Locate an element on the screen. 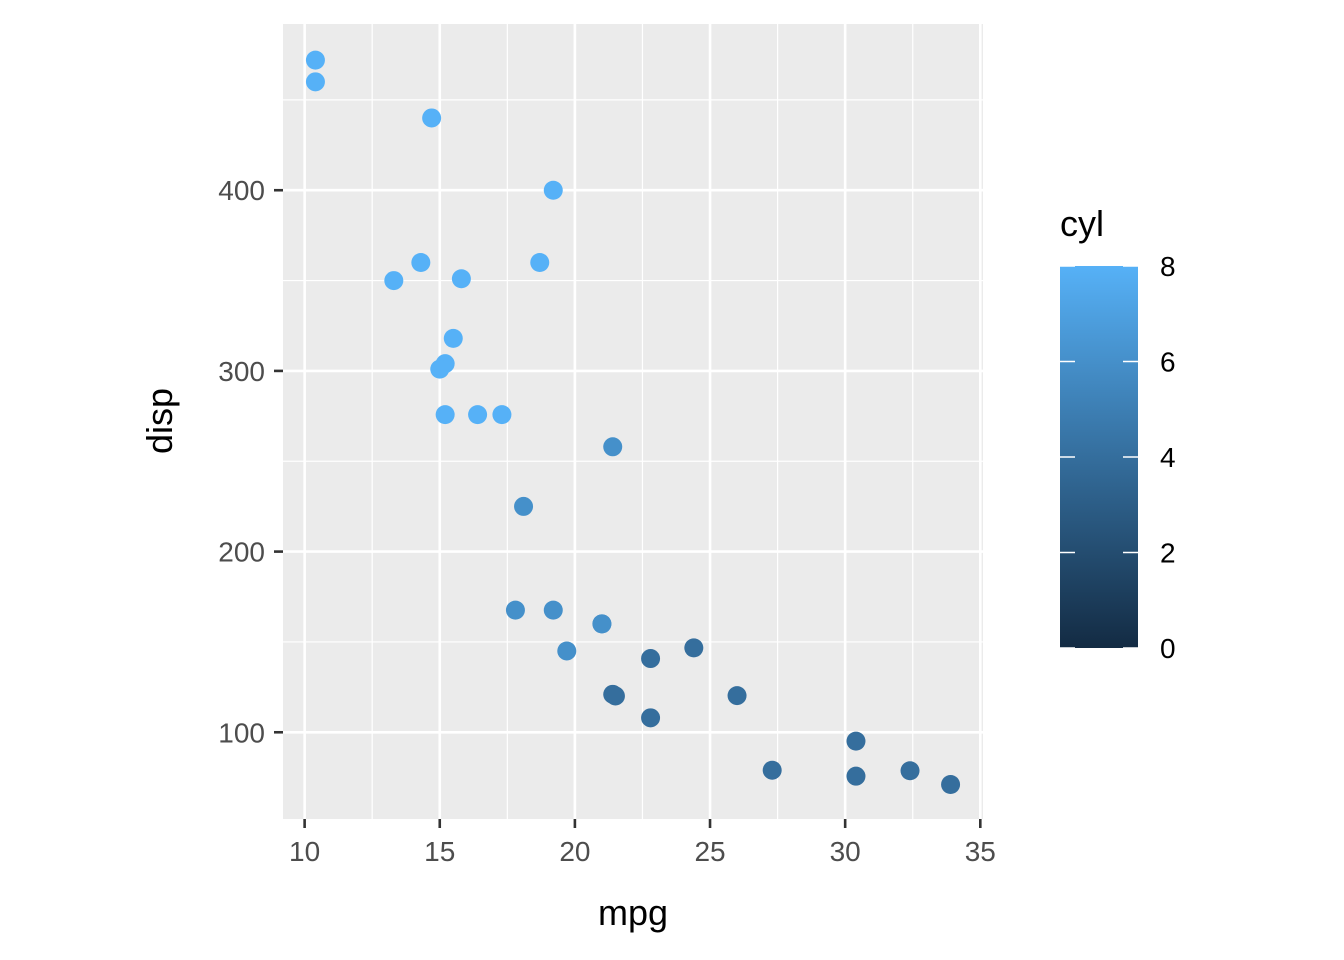 The height and width of the screenshot is (960, 1344). y-tick-label: 100 is located at coordinates (241, 732).